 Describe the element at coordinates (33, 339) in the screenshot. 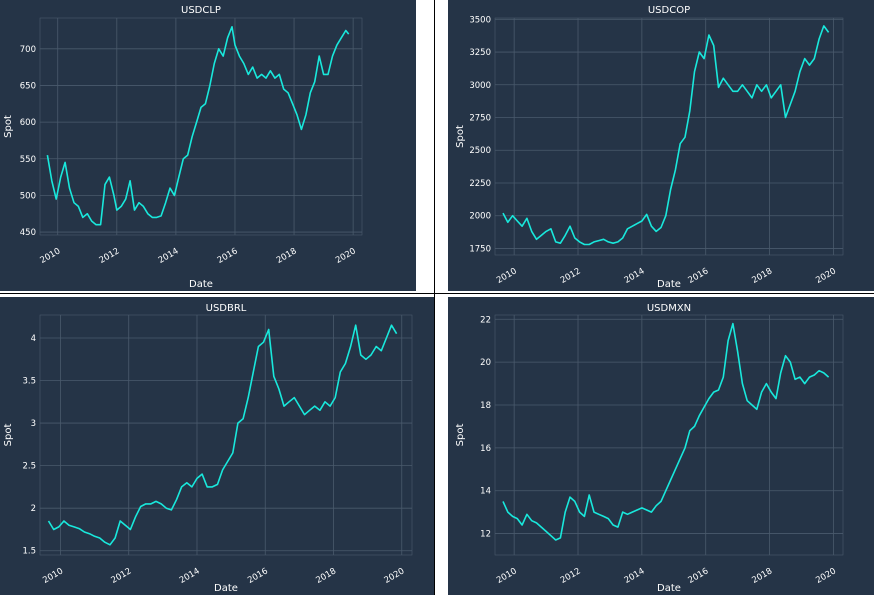

I see `y-tick-label: 4` at that location.